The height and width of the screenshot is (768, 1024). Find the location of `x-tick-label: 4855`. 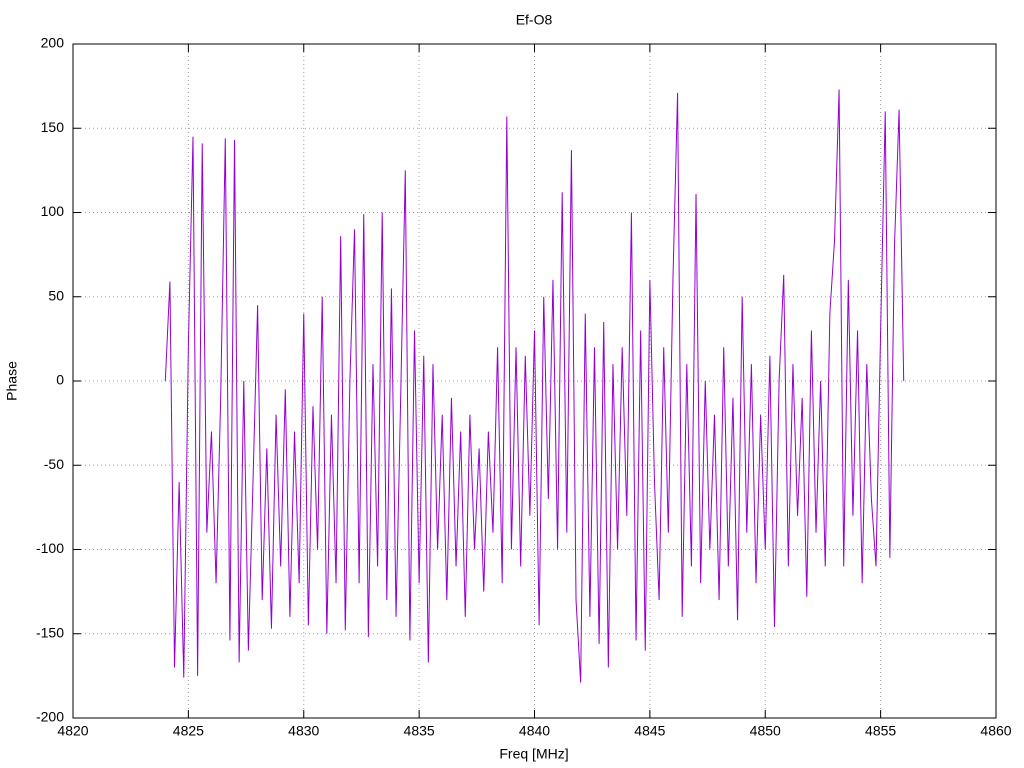

x-tick-label: 4855 is located at coordinates (880, 731).